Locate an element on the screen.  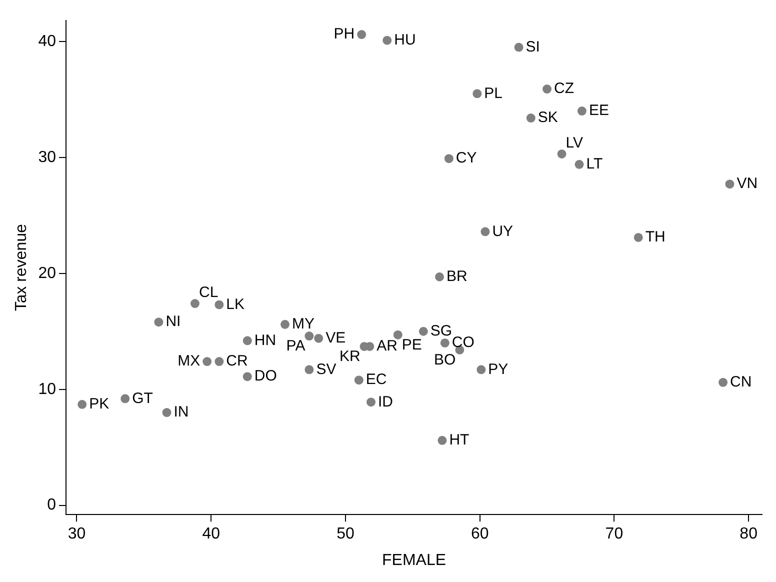
y-tick-label: 40 is located at coordinates (47, 41).